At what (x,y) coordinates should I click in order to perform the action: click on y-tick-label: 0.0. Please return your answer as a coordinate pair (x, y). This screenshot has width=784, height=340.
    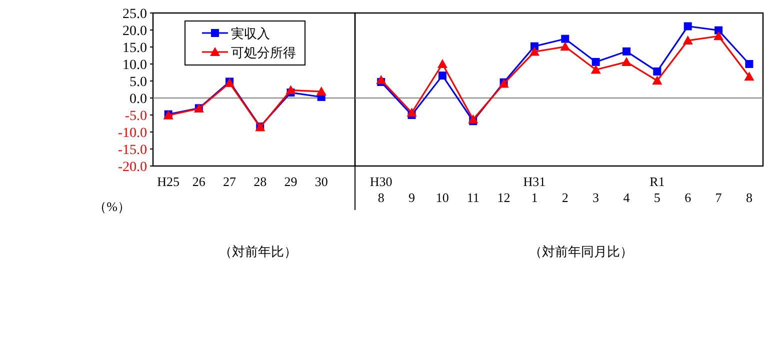
    Looking at the image, I should click on (138, 99).